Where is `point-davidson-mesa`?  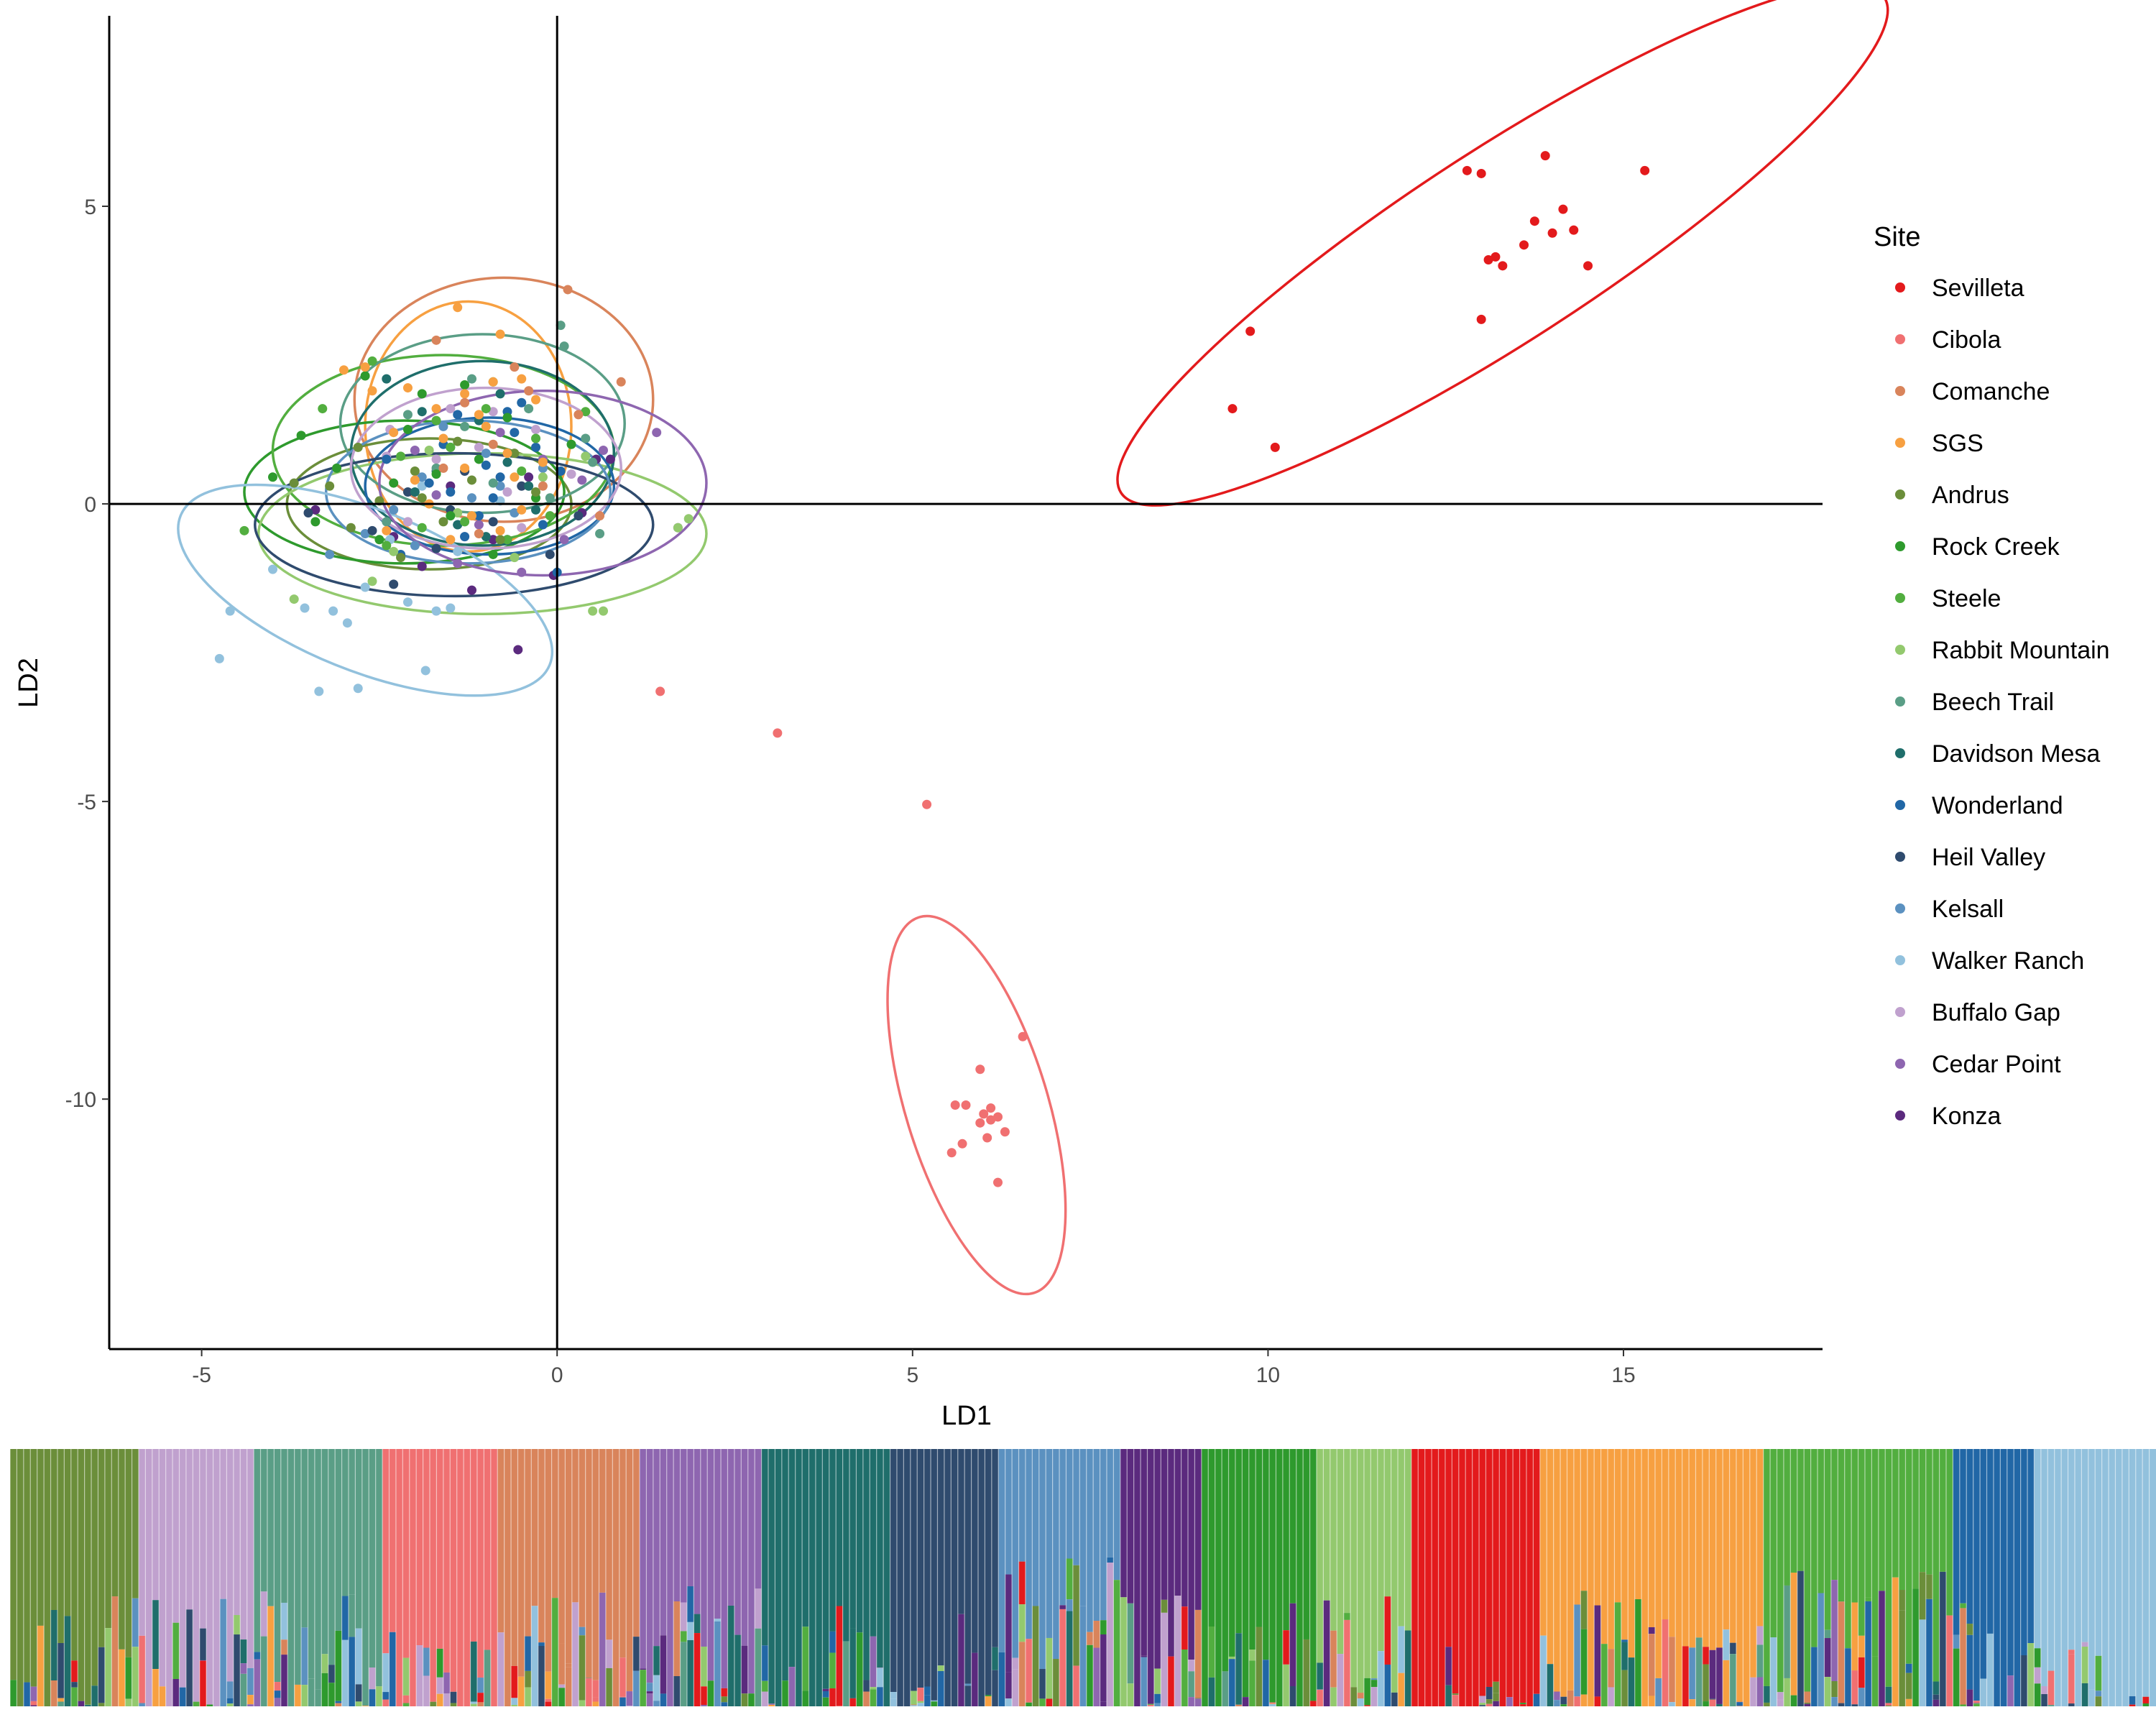 point-davidson-mesa is located at coordinates (422, 412).